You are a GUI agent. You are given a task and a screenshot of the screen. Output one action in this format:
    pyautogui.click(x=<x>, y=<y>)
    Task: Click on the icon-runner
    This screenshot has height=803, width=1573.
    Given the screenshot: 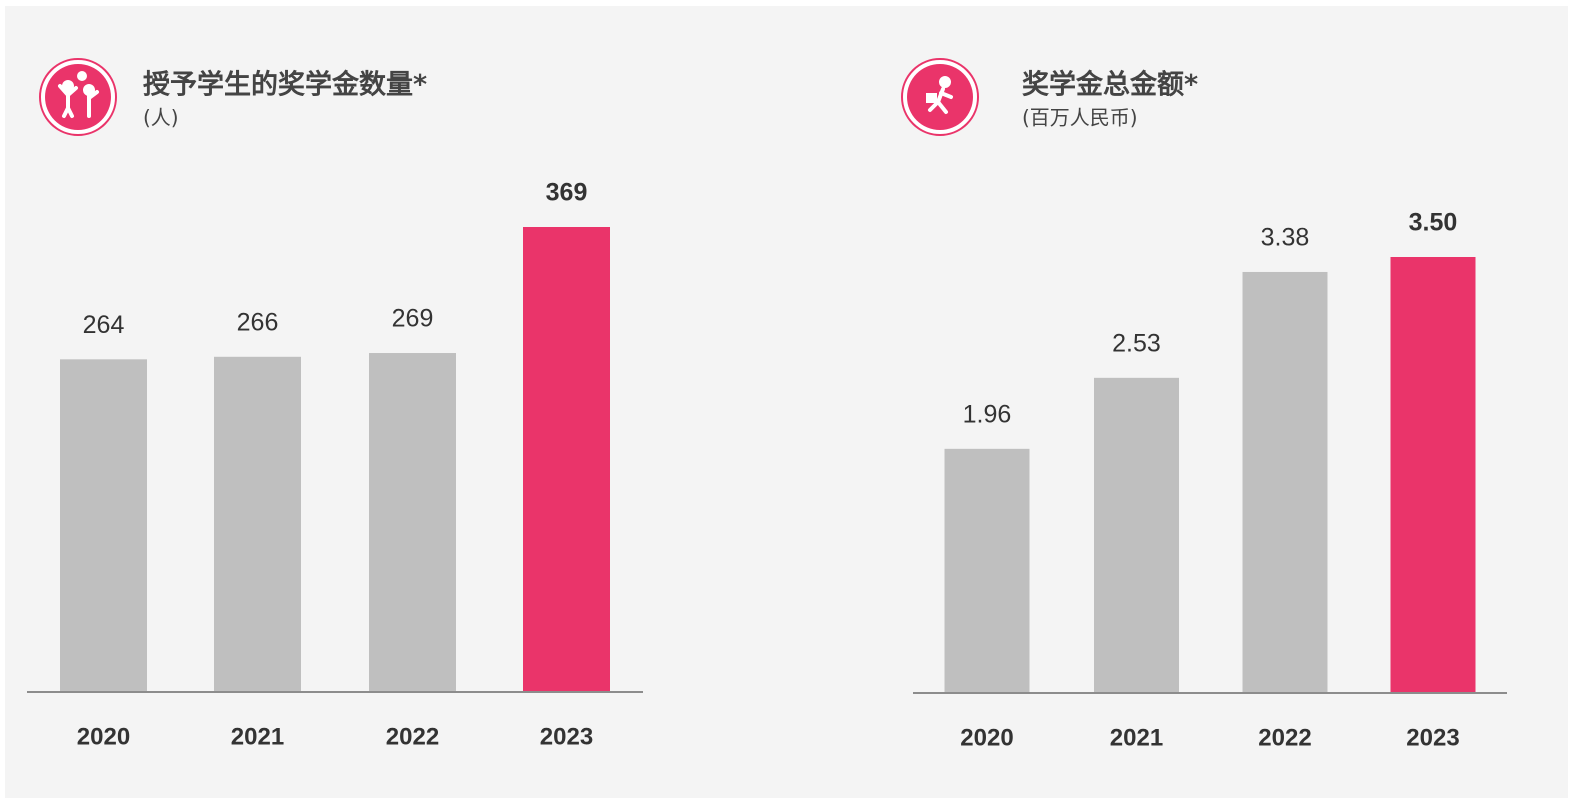 What is the action you would take?
    pyautogui.click(x=940, y=97)
    